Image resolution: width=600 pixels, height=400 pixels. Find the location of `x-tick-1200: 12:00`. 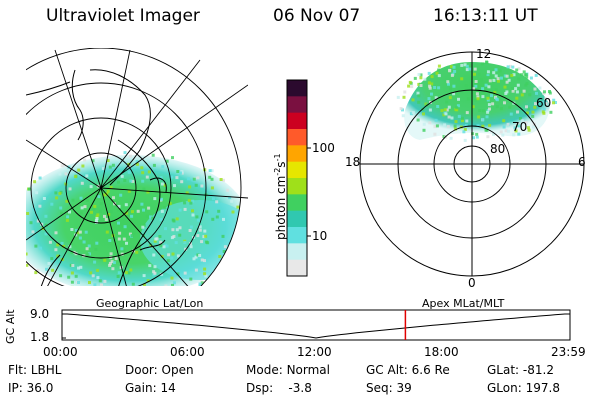

x-tick-1200: 12:00 is located at coordinates (314, 352).